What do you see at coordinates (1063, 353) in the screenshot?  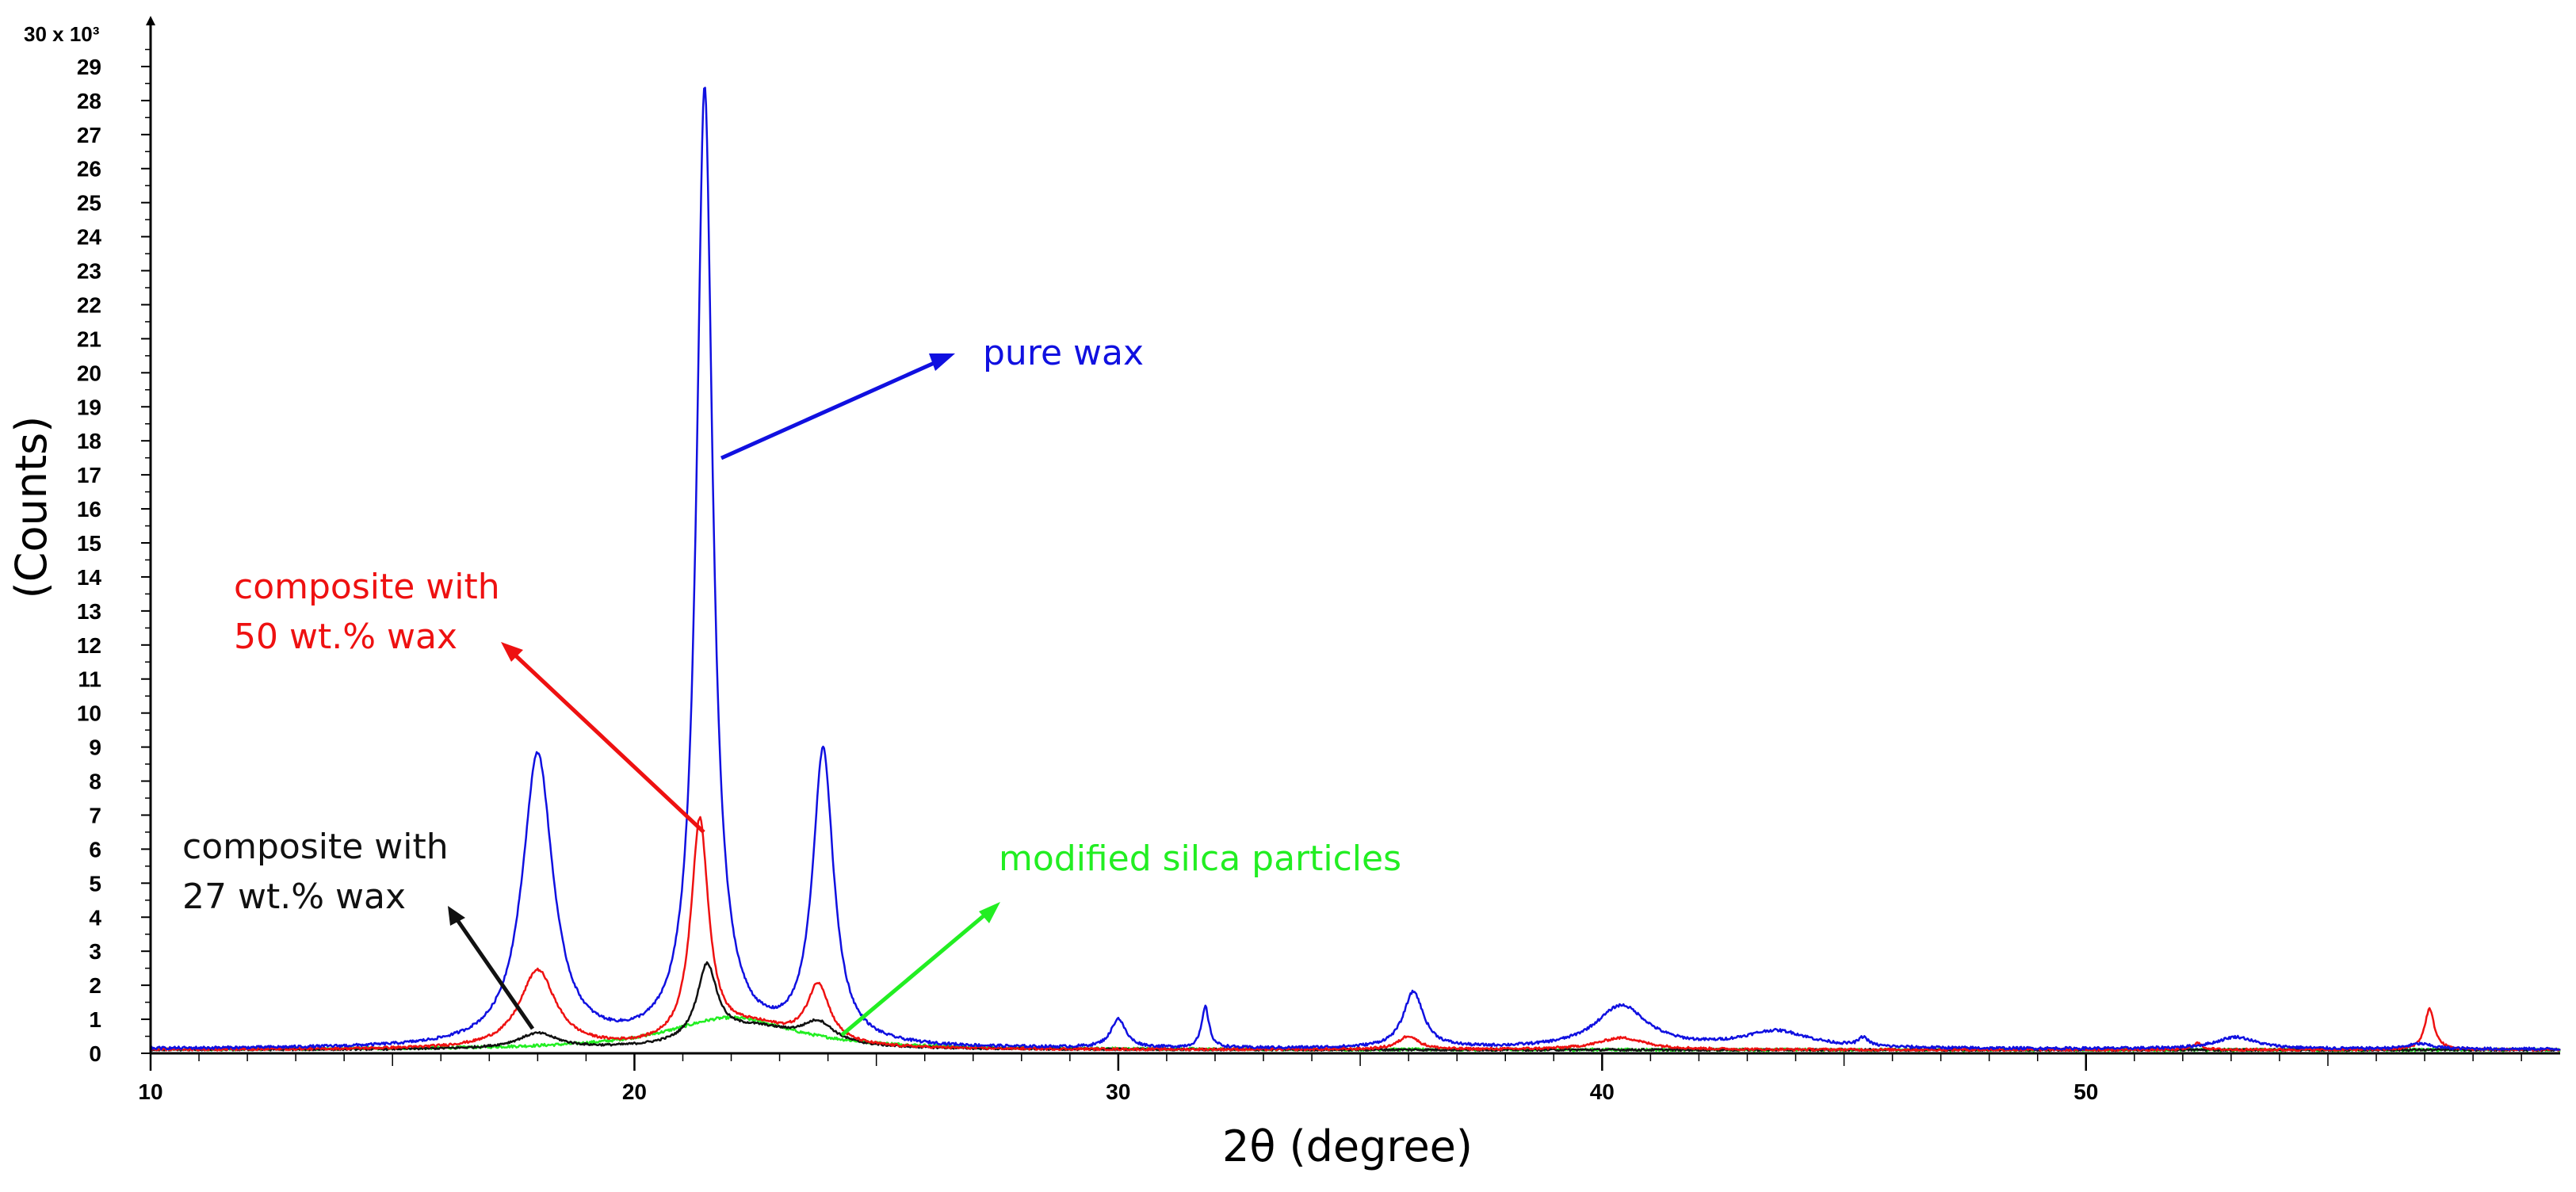 I see `pure-wax-label: pure wax` at bounding box center [1063, 353].